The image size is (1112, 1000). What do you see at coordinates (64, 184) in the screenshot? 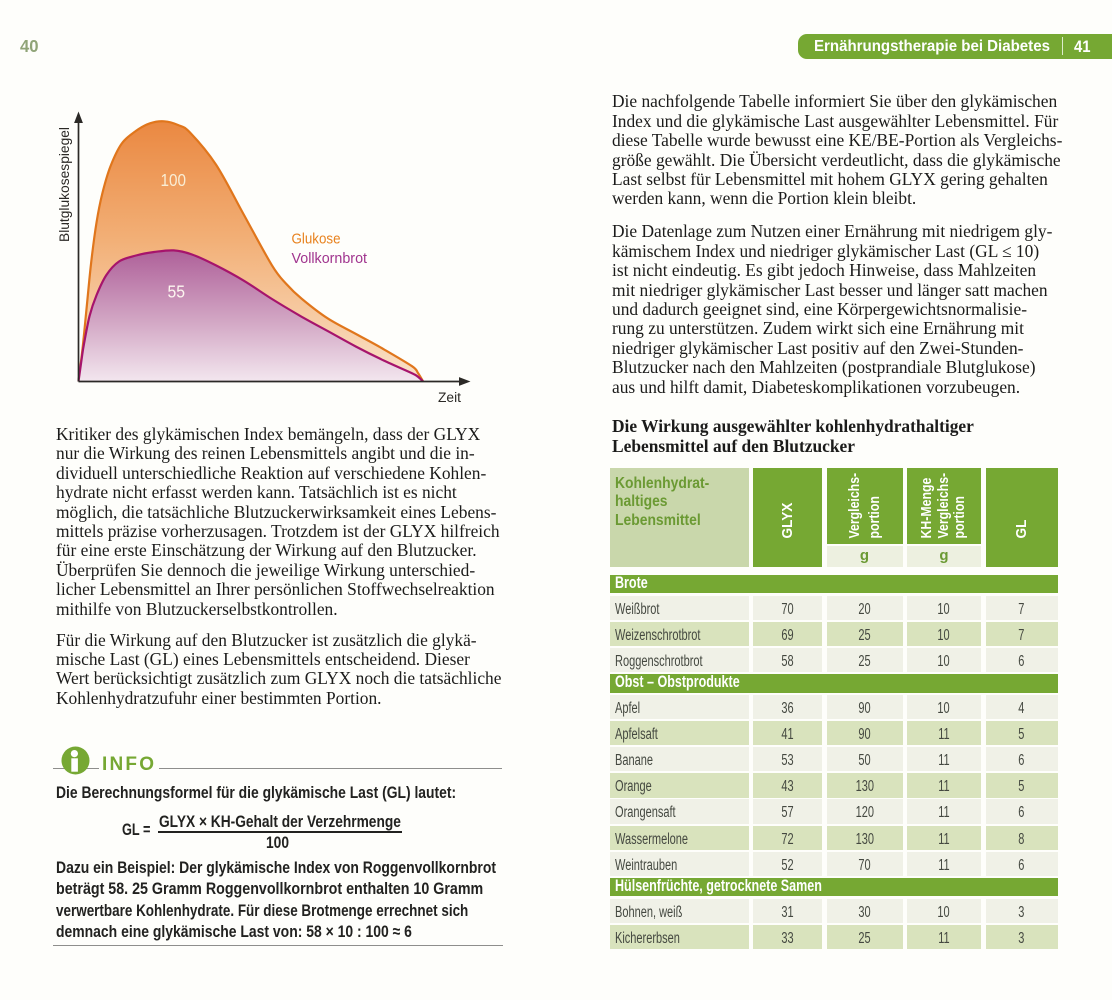
I see `svg-text: Blutglukosespiegel` at bounding box center [64, 184].